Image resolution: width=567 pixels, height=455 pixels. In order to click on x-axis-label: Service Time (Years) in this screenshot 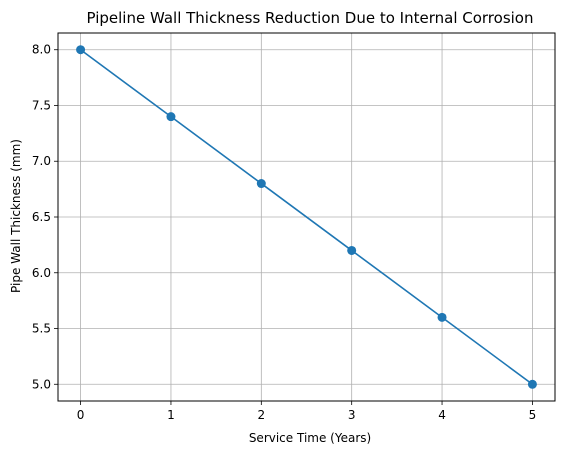, I will do `click(310, 438)`.